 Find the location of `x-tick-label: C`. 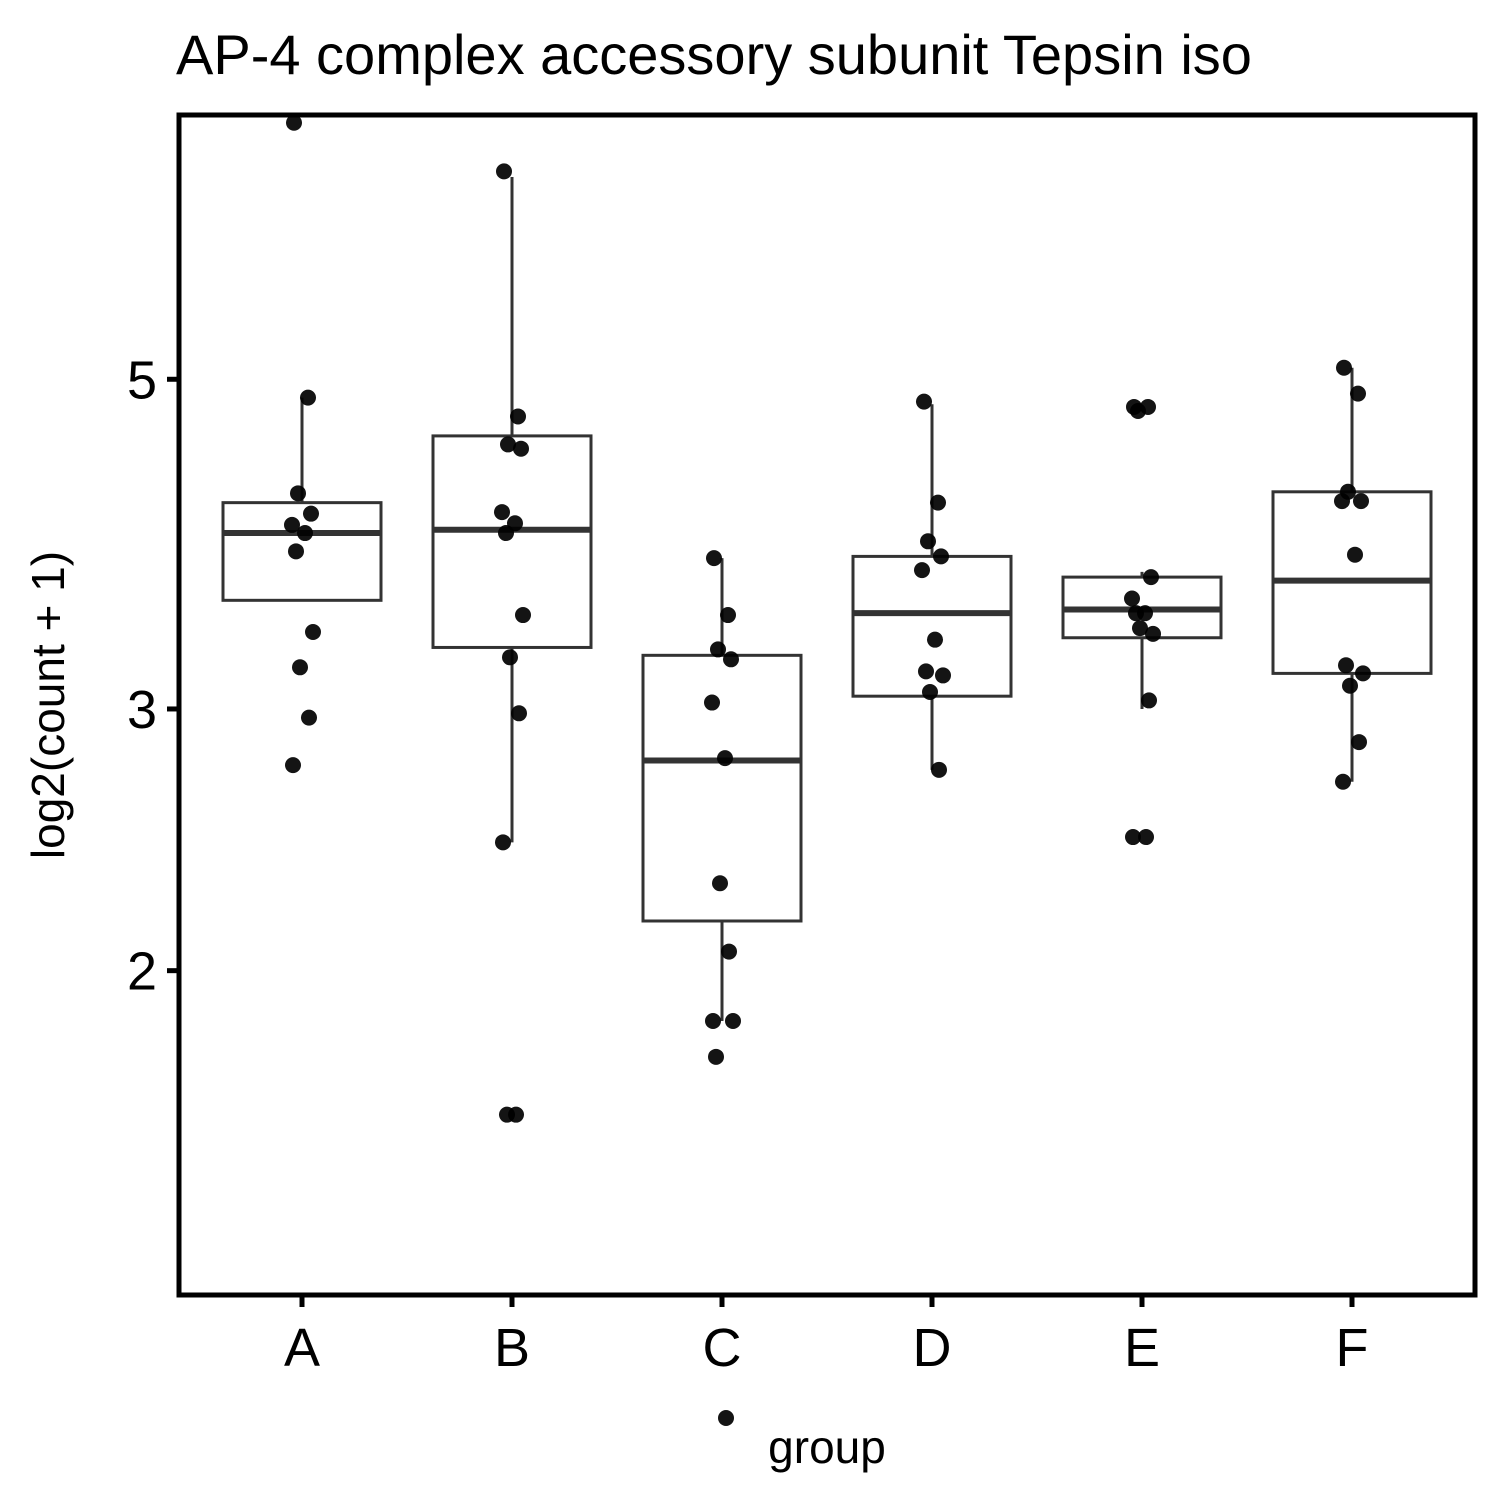

x-tick-label: C is located at coordinates (722, 1348).